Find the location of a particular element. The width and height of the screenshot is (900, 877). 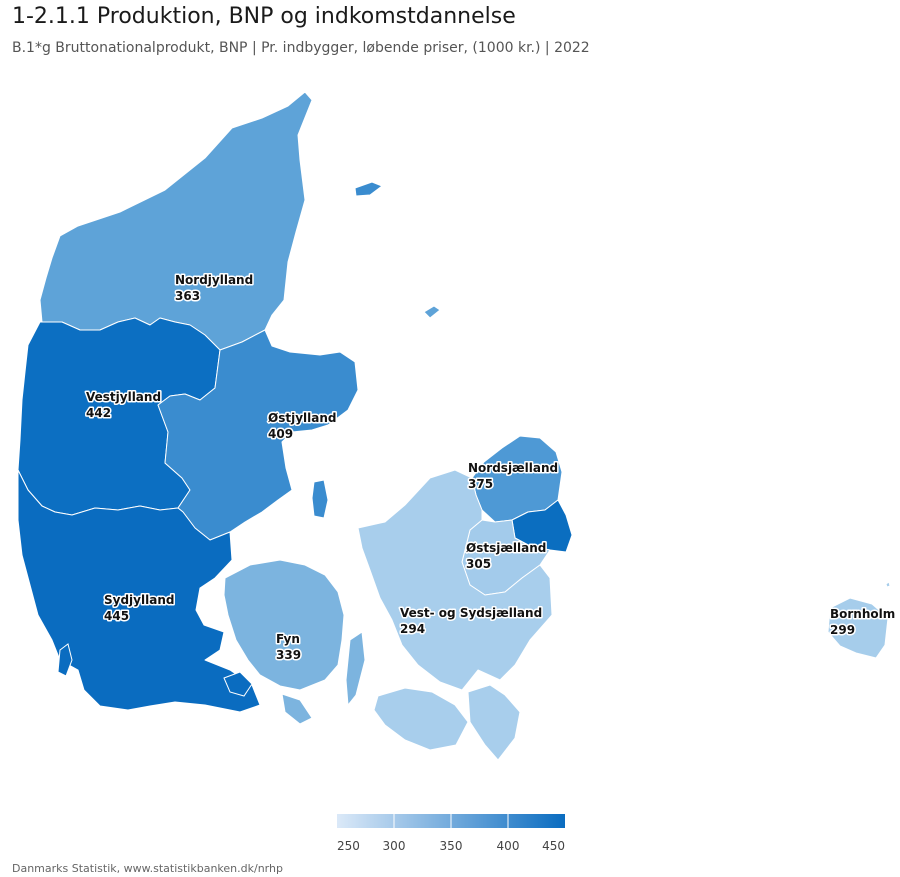

label-vestjylland-value: 442 is located at coordinates (98, 413).